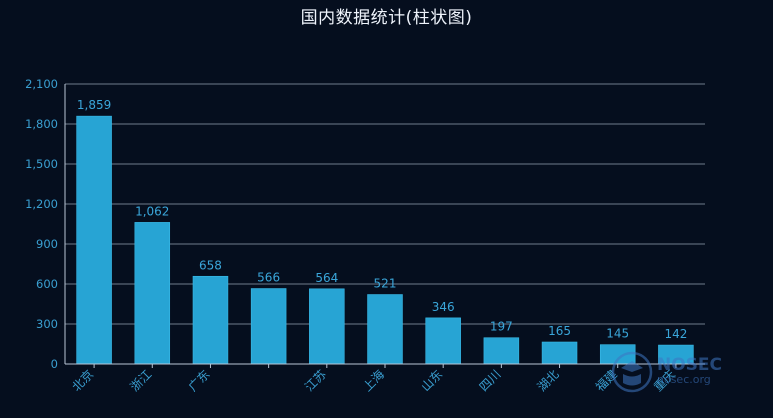 The height and width of the screenshot is (418, 773). I want to click on data-label: 346, so click(443, 307).